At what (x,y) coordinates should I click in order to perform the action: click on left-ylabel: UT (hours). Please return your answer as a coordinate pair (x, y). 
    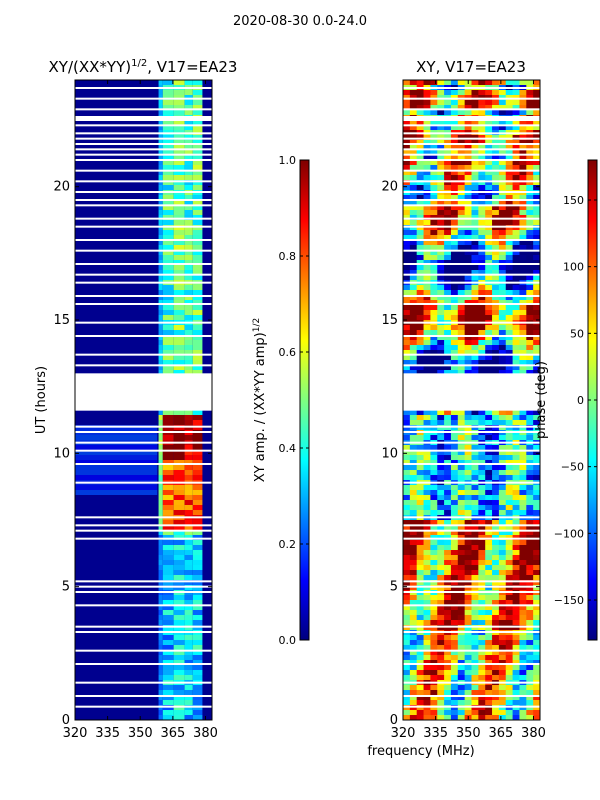
    Looking at the image, I should click on (41, 400).